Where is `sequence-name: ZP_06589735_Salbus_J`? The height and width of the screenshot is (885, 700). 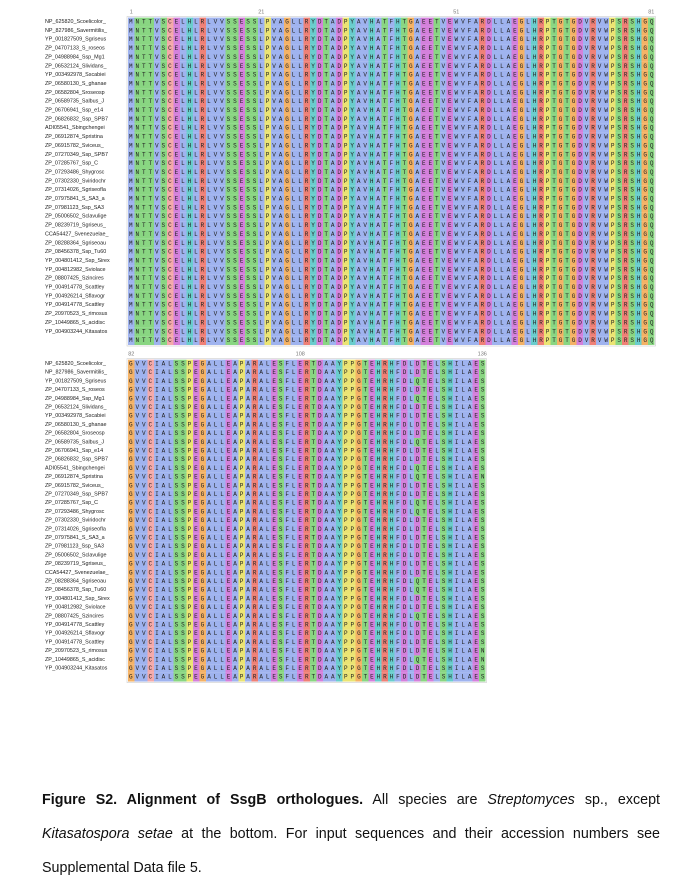 sequence-name: ZP_06589735_Salbus_J is located at coordinates (74, 442).